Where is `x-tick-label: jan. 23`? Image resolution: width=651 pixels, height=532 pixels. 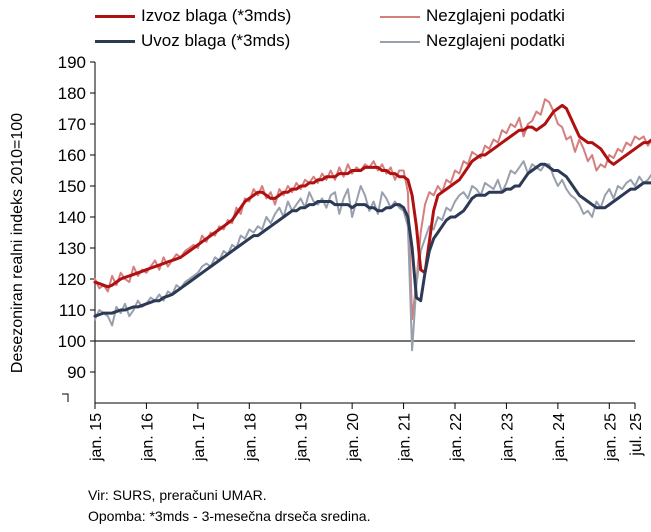 x-tick-label: jan. 23 is located at coordinates (507, 437).